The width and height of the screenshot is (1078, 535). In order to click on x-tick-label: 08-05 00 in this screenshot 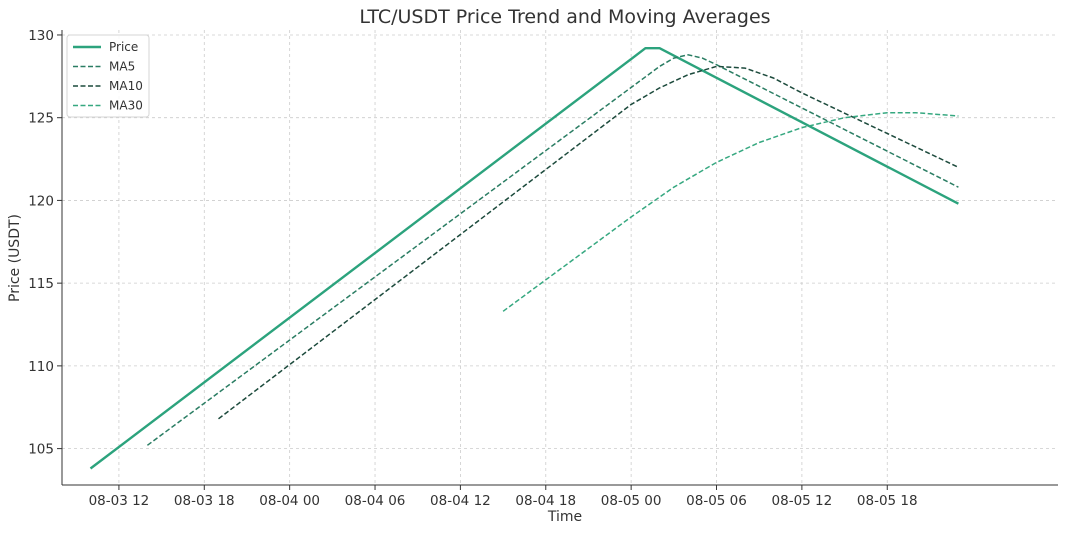, I will do `click(631, 501)`.